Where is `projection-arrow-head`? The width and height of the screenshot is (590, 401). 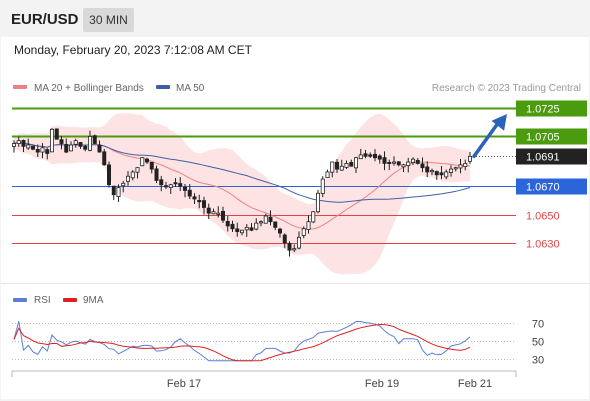 projection-arrow-head is located at coordinates (499, 122).